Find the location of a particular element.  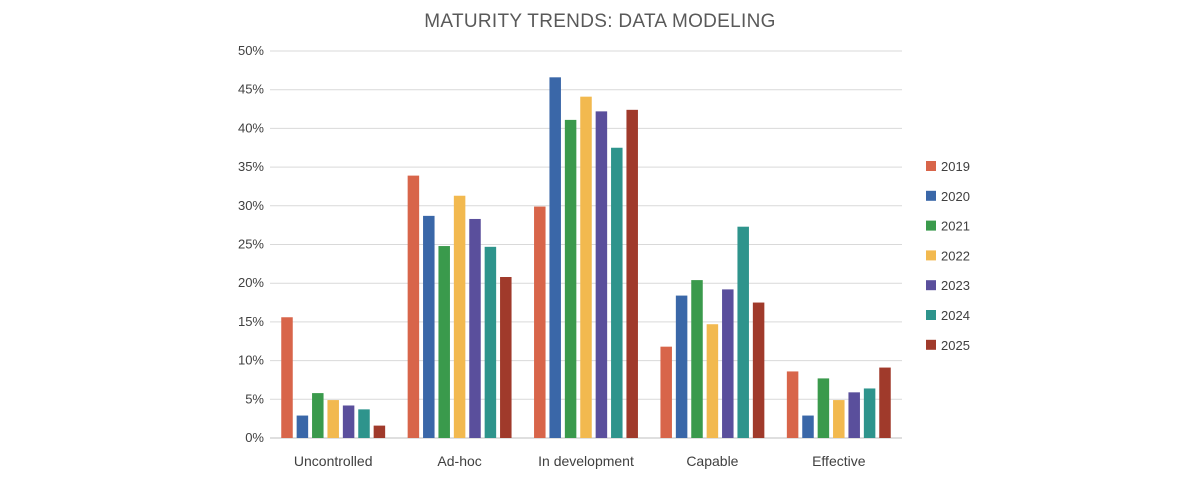

legend-item-2023: 2023 is located at coordinates (948, 285).